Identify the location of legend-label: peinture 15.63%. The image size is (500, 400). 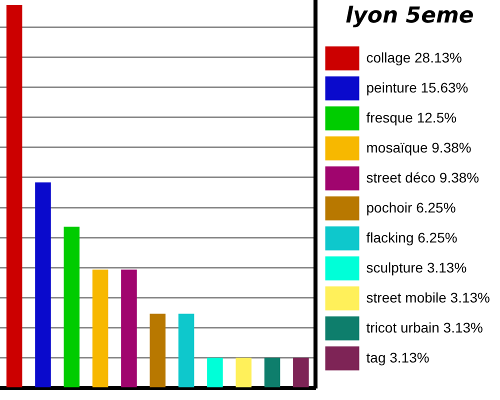
(417, 87).